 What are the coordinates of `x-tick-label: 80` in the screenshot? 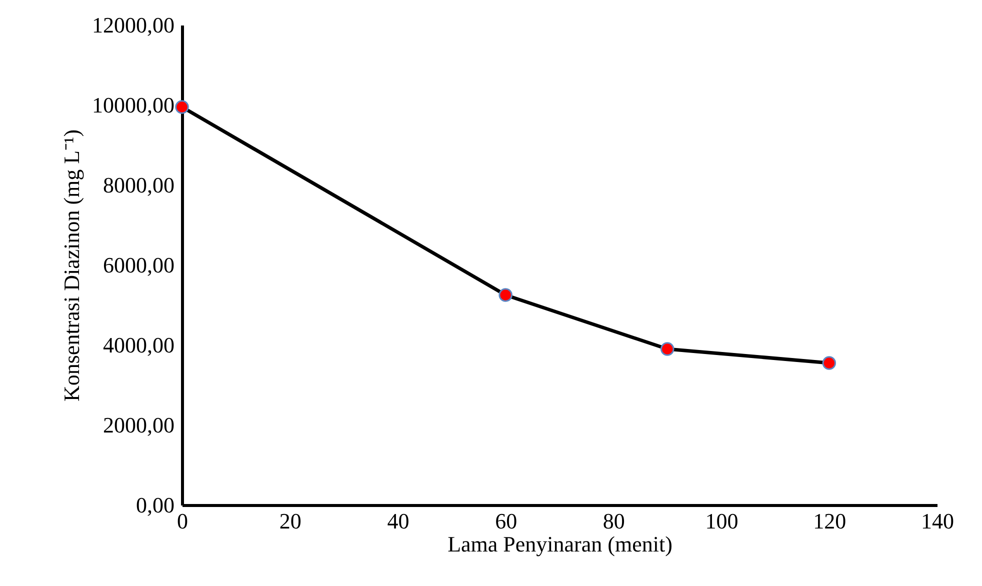 It's located at (613, 521).